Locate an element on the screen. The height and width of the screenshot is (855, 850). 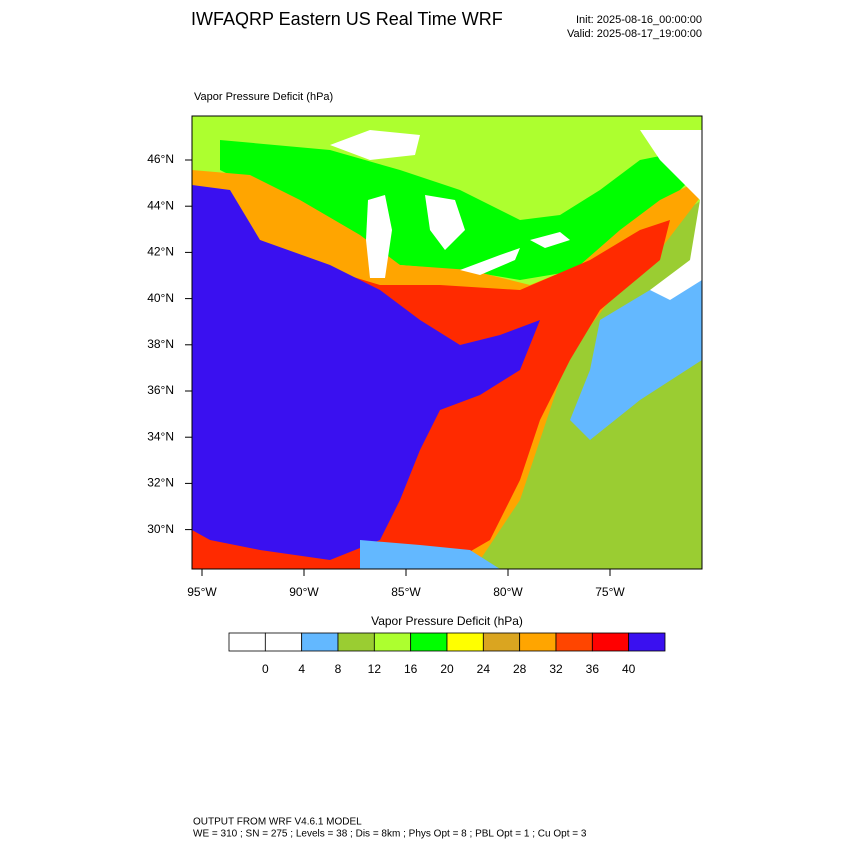
colorbar-label: 12 is located at coordinates (375, 669).